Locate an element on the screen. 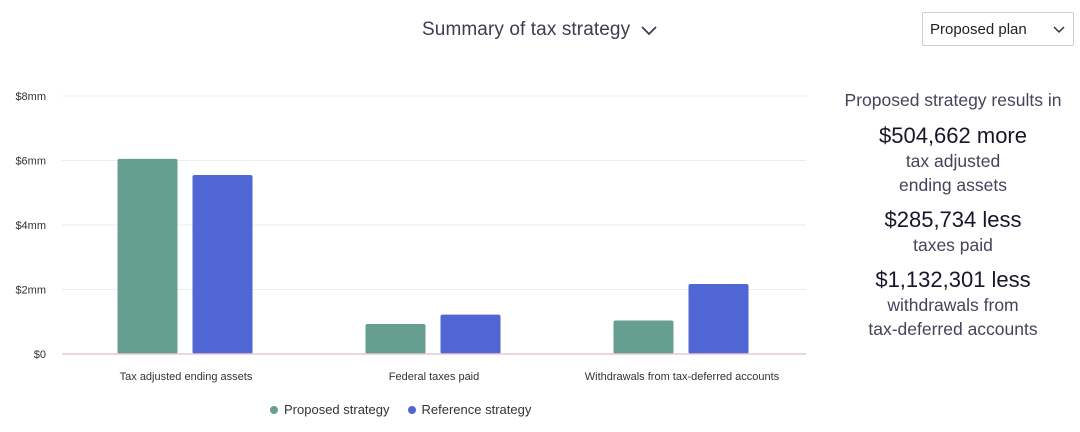  summary-desc-line: tax adjusted is located at coordinates (953, 161).